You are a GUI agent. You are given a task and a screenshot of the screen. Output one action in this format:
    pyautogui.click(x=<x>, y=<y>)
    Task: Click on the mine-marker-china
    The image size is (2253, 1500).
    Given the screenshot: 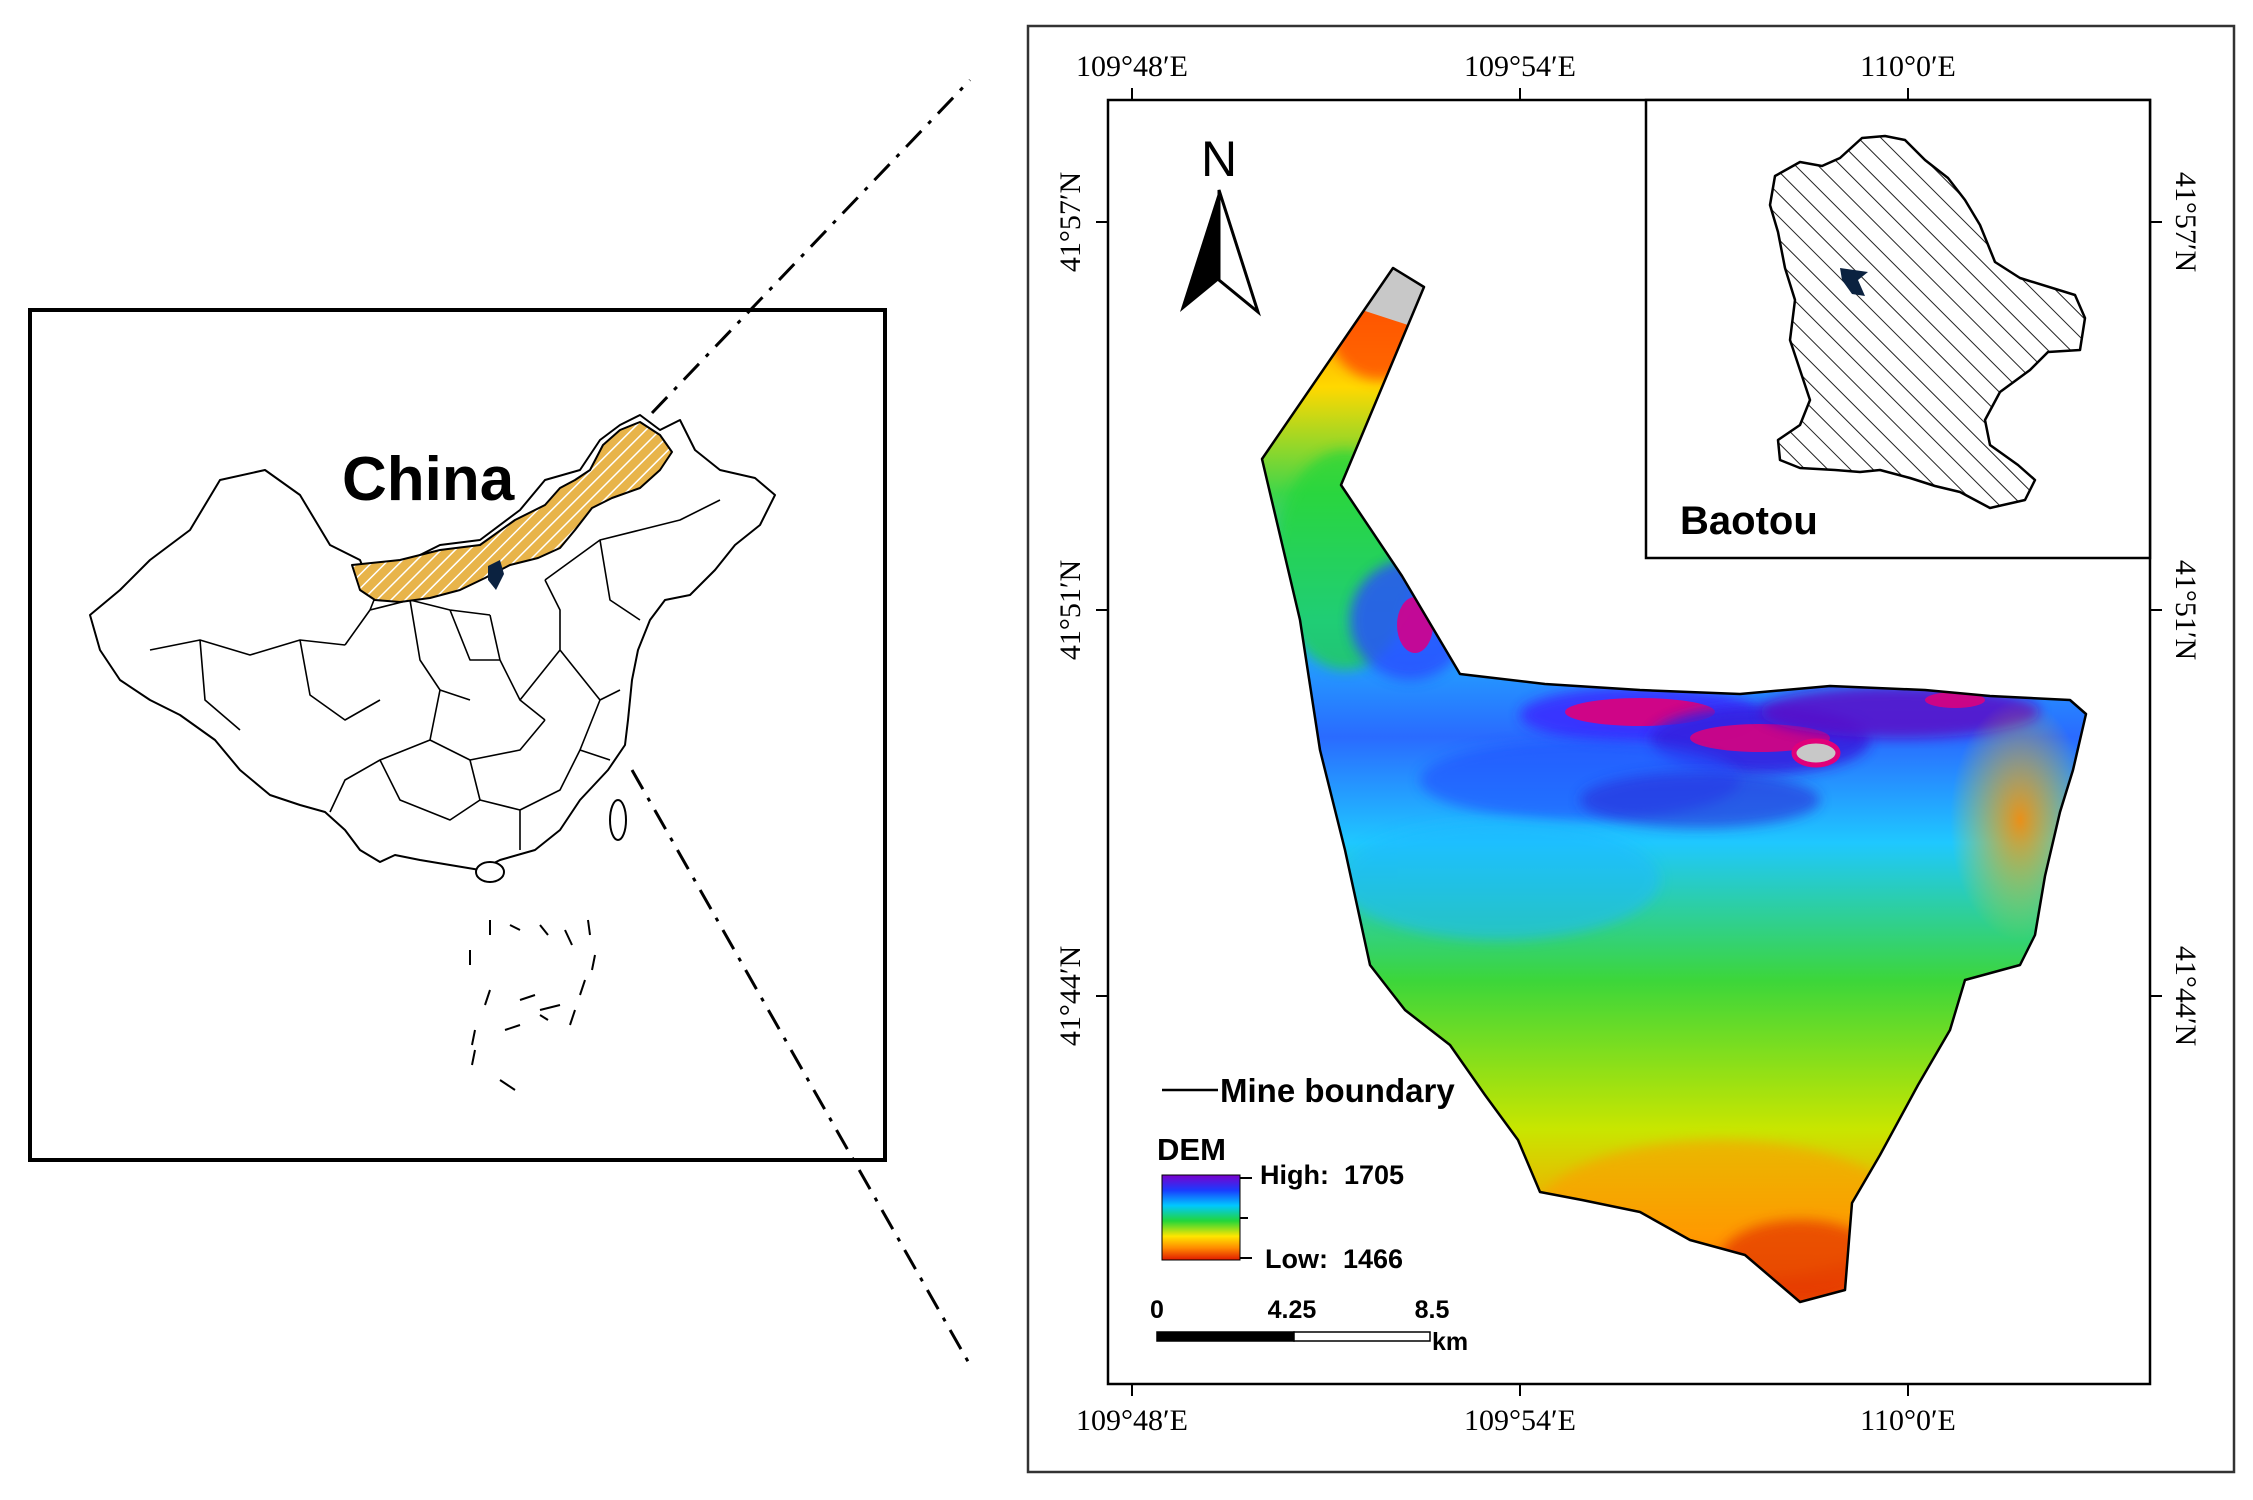 What is the action you would take?
    pyautogui.click(x=496, y=575)
    